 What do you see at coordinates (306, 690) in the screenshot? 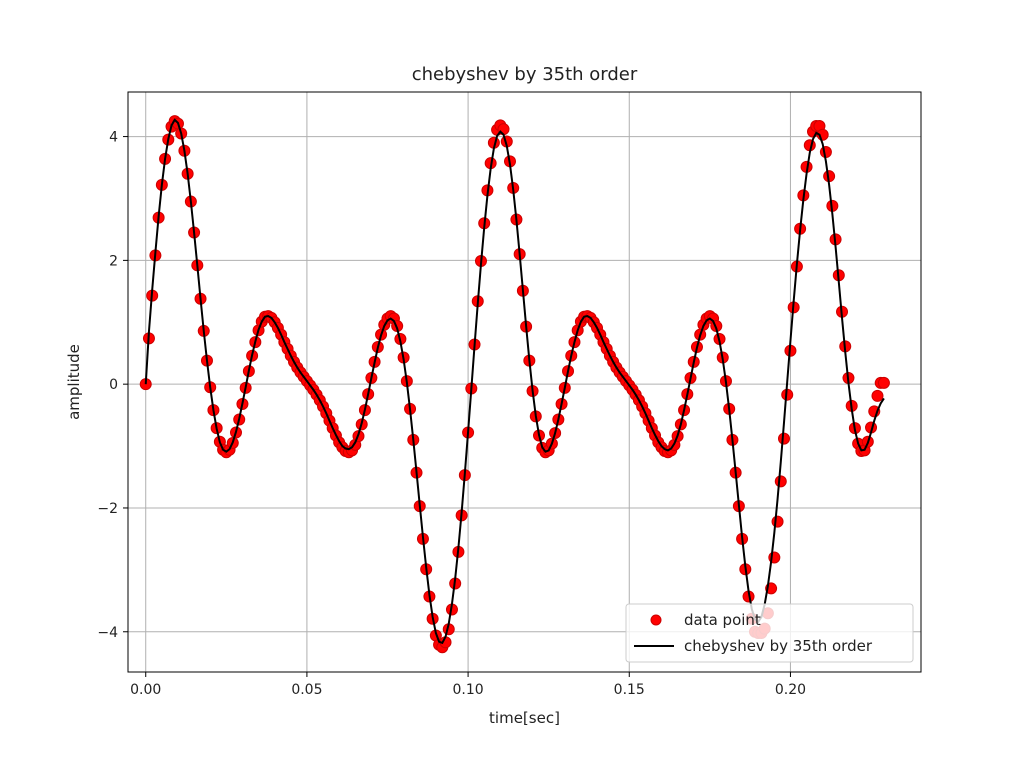
I see `x-tick-label: 0.05` at bounding box center [306, 690].